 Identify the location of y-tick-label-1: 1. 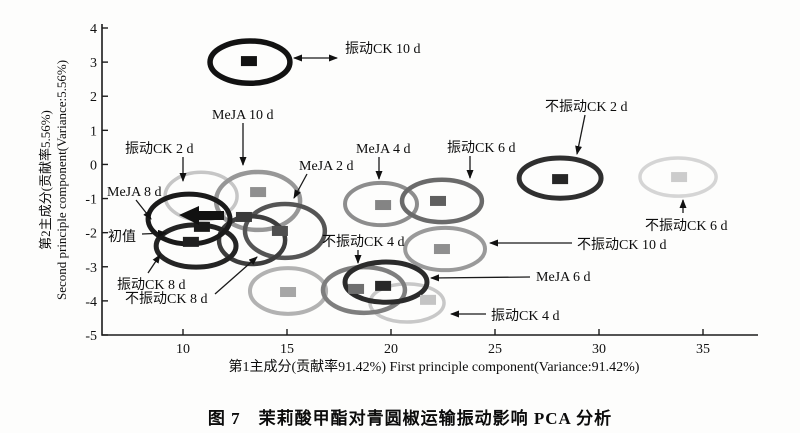
(93, 131).